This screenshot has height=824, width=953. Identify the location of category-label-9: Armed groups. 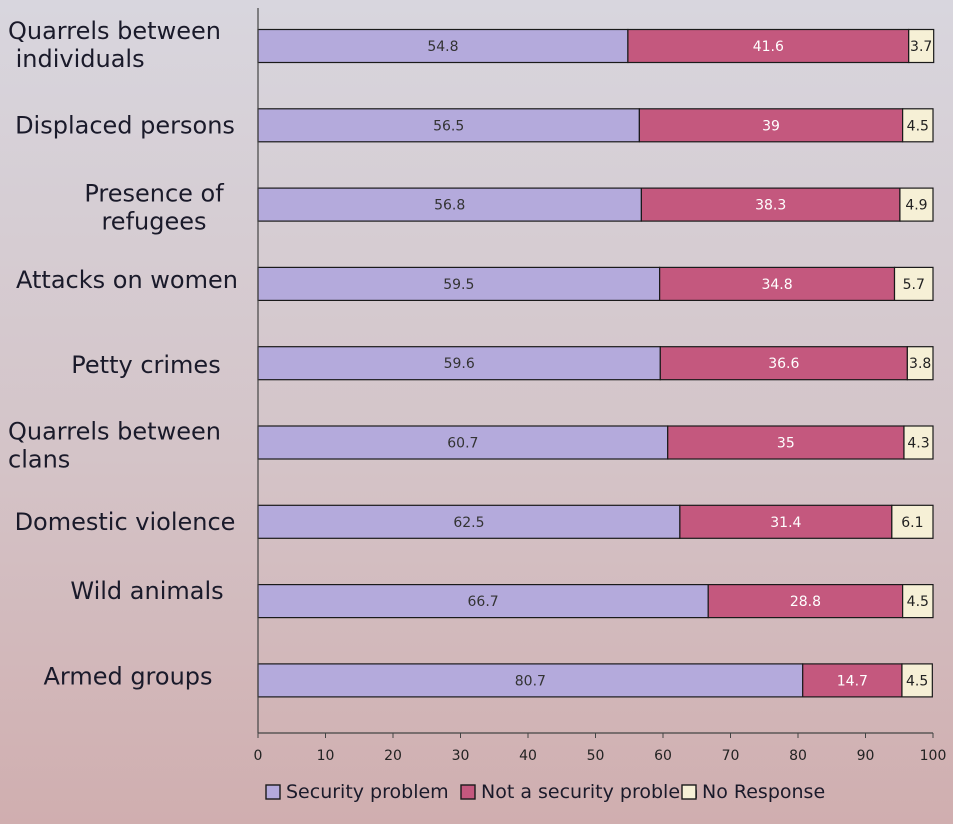
(127, 676).